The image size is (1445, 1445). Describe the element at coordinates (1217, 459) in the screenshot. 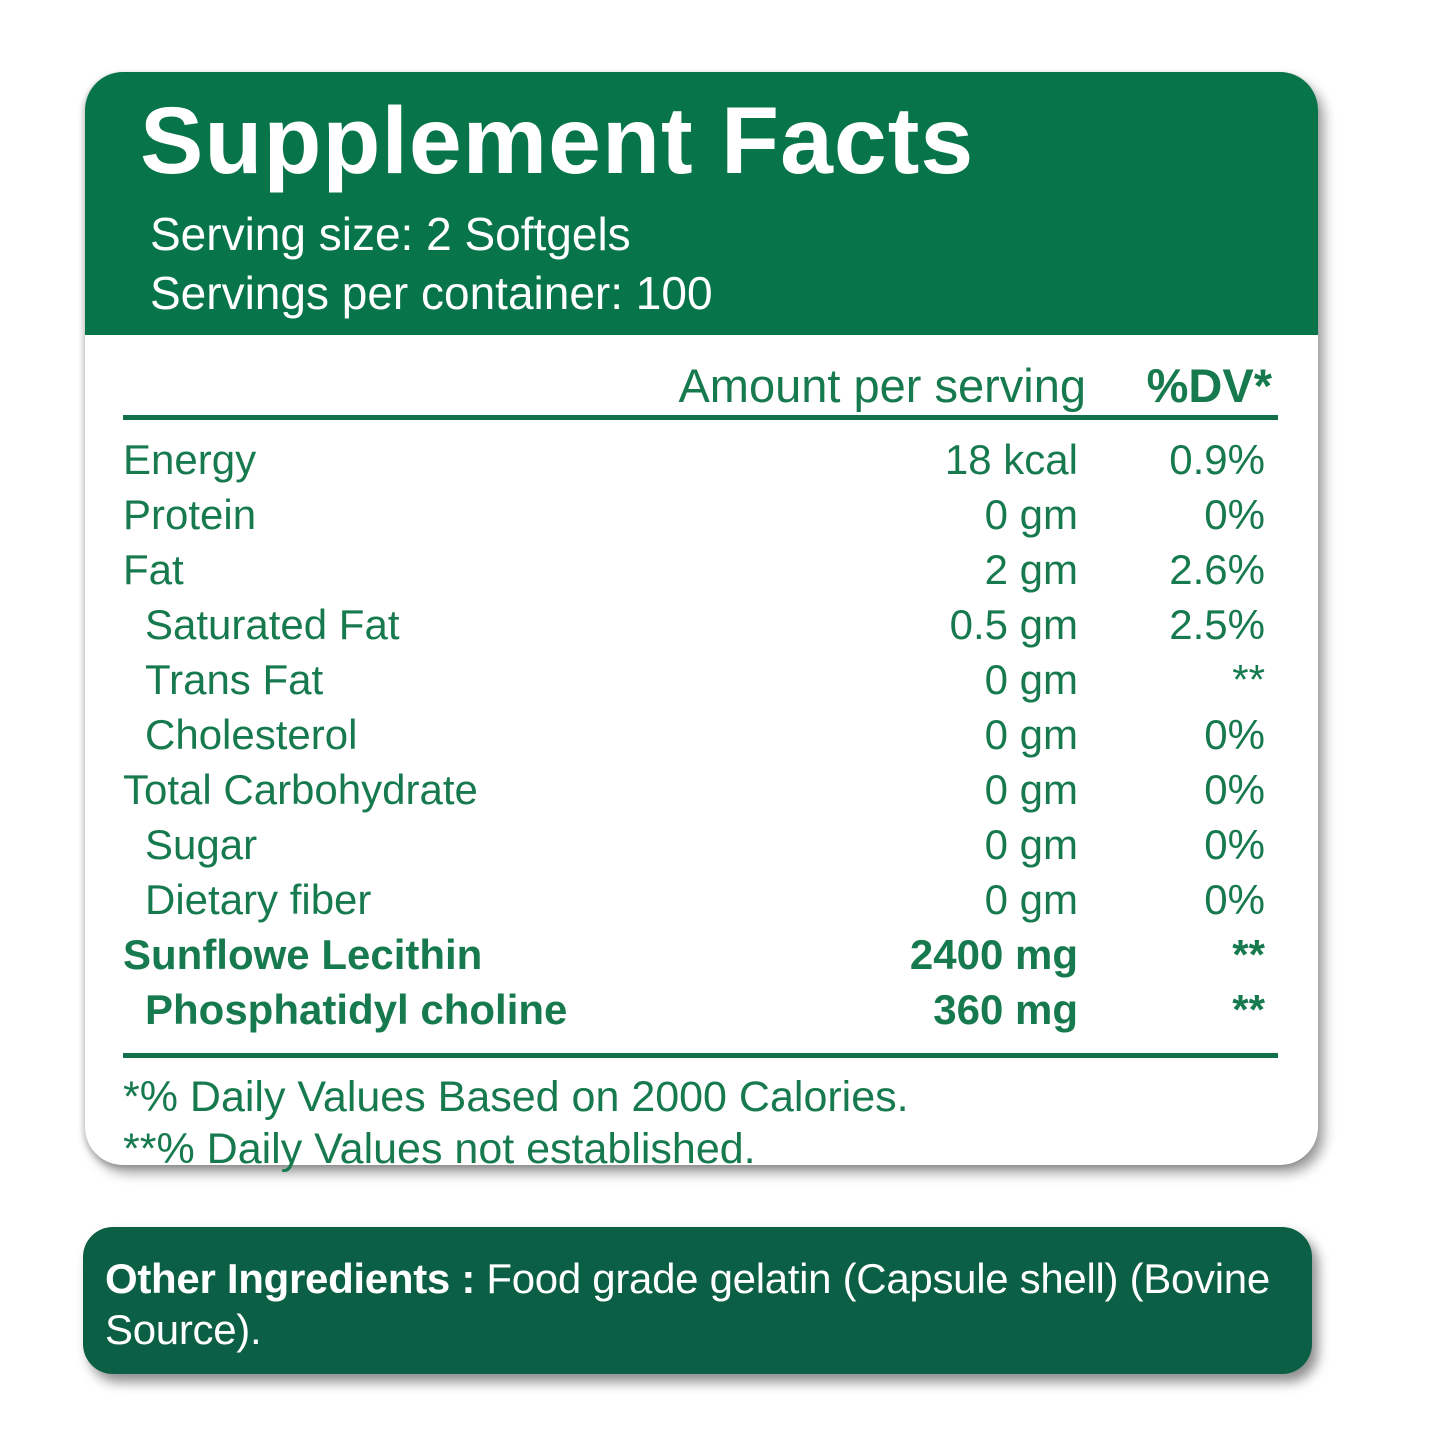

I see `row-dv-value: 0.9%` at that location.